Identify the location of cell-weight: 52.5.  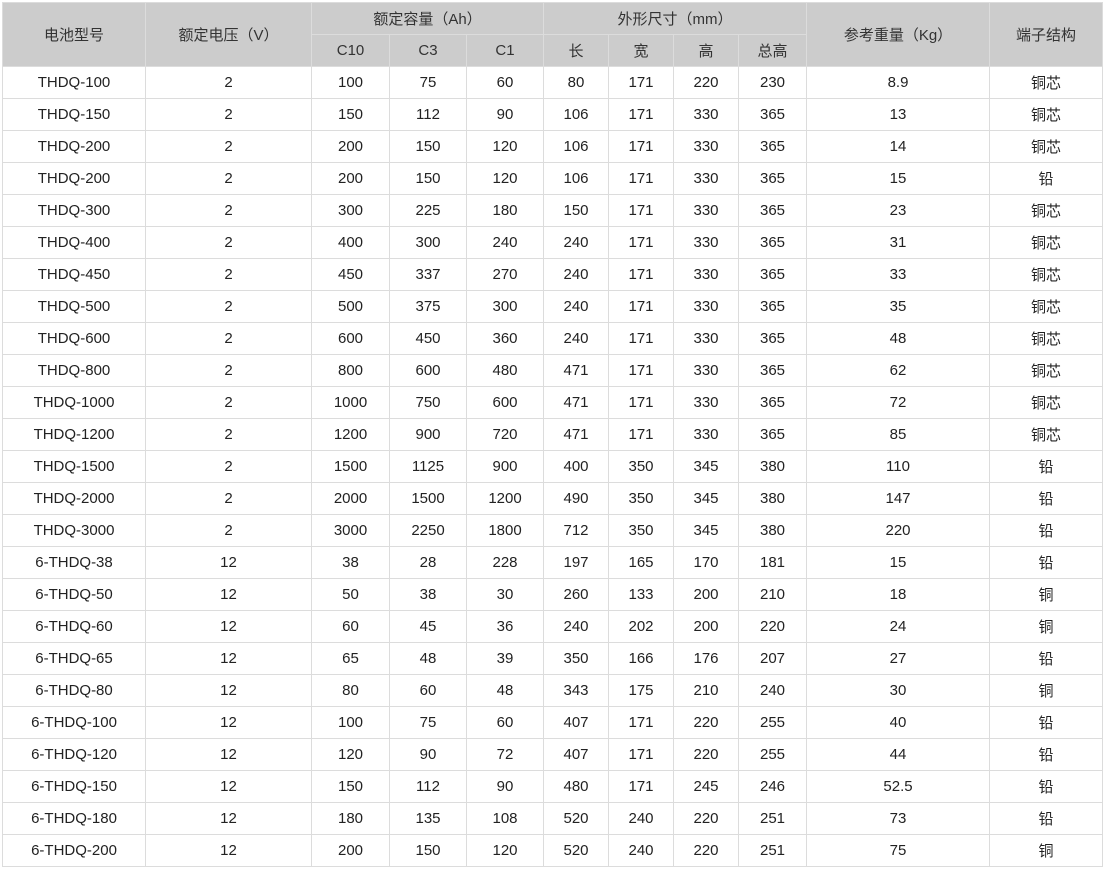
(898, 786).